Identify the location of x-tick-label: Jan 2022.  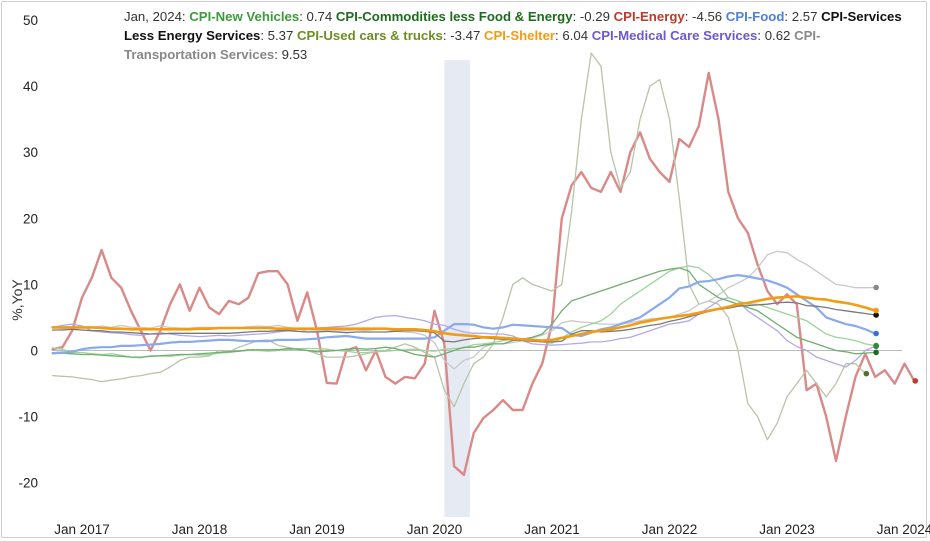
(670, 529).